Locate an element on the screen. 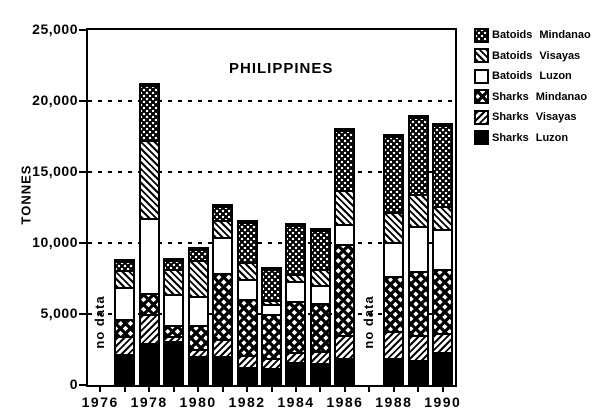 Image resolution: width=600 pixels, height=419 pixels. legend-item: Batoids Mindanao is located at coordinates (532, 35).